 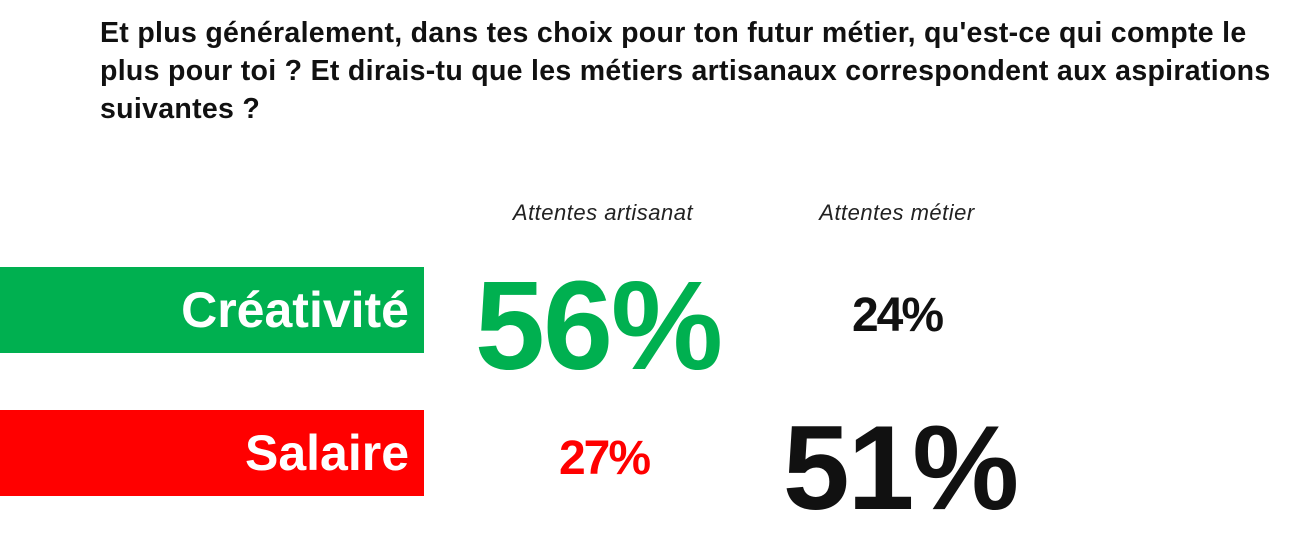 What do you see at coordinates (212, 453) in the screenshot?
I see `row-label-salaire: Salaire` at bounding box center [212, 453].